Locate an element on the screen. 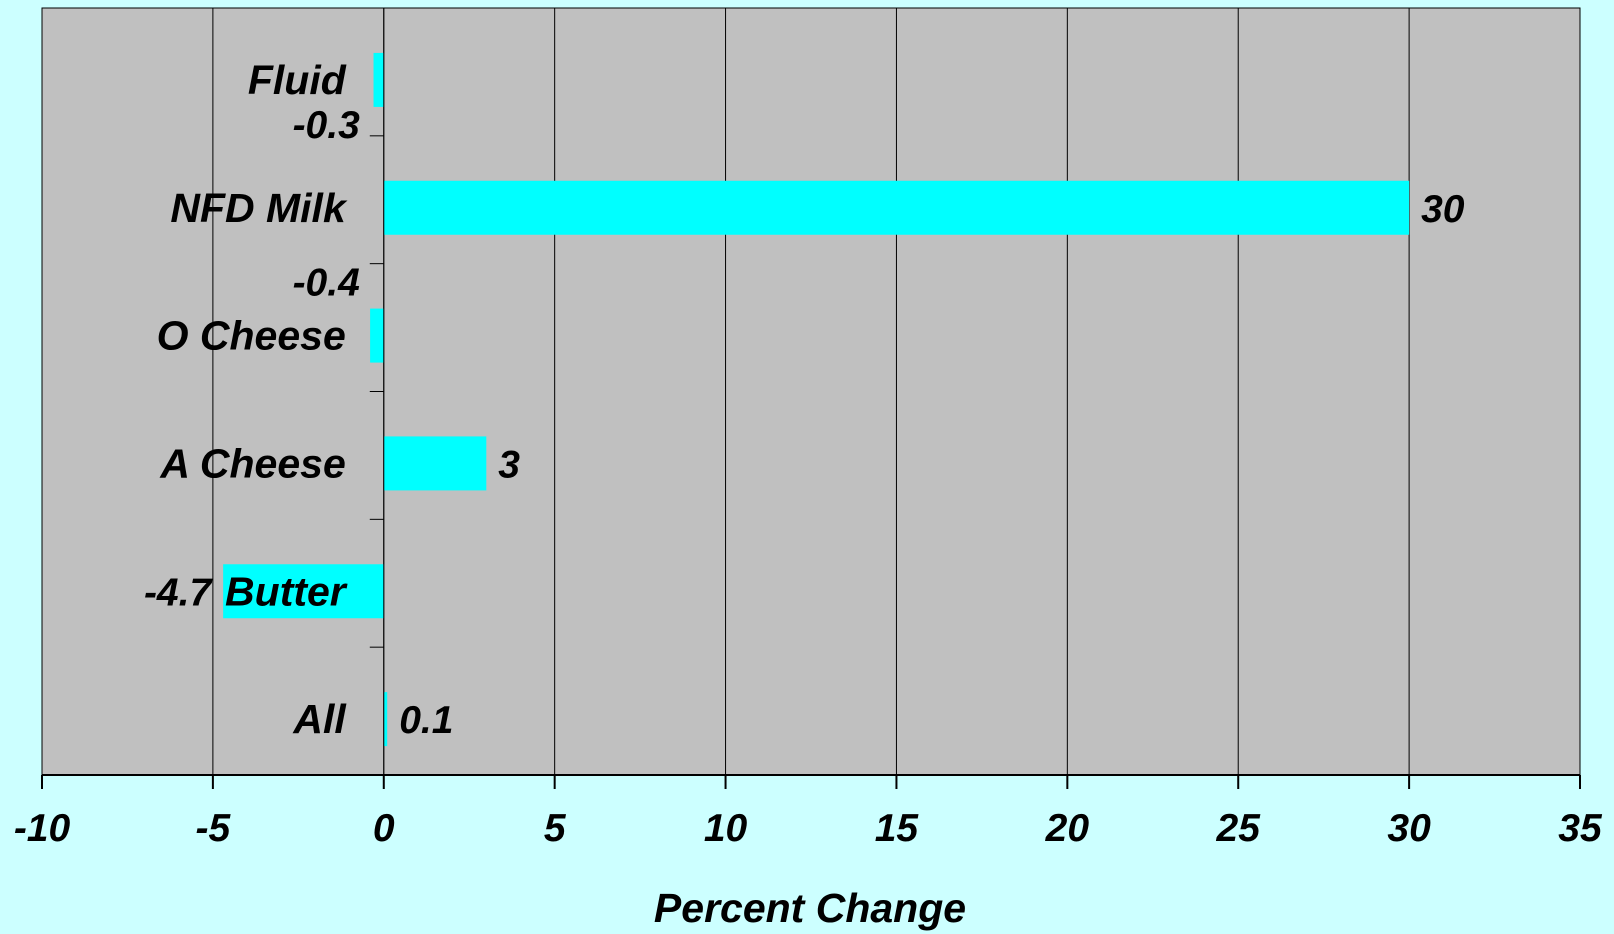  value-label: 3 is located at coordinates (509, 464).